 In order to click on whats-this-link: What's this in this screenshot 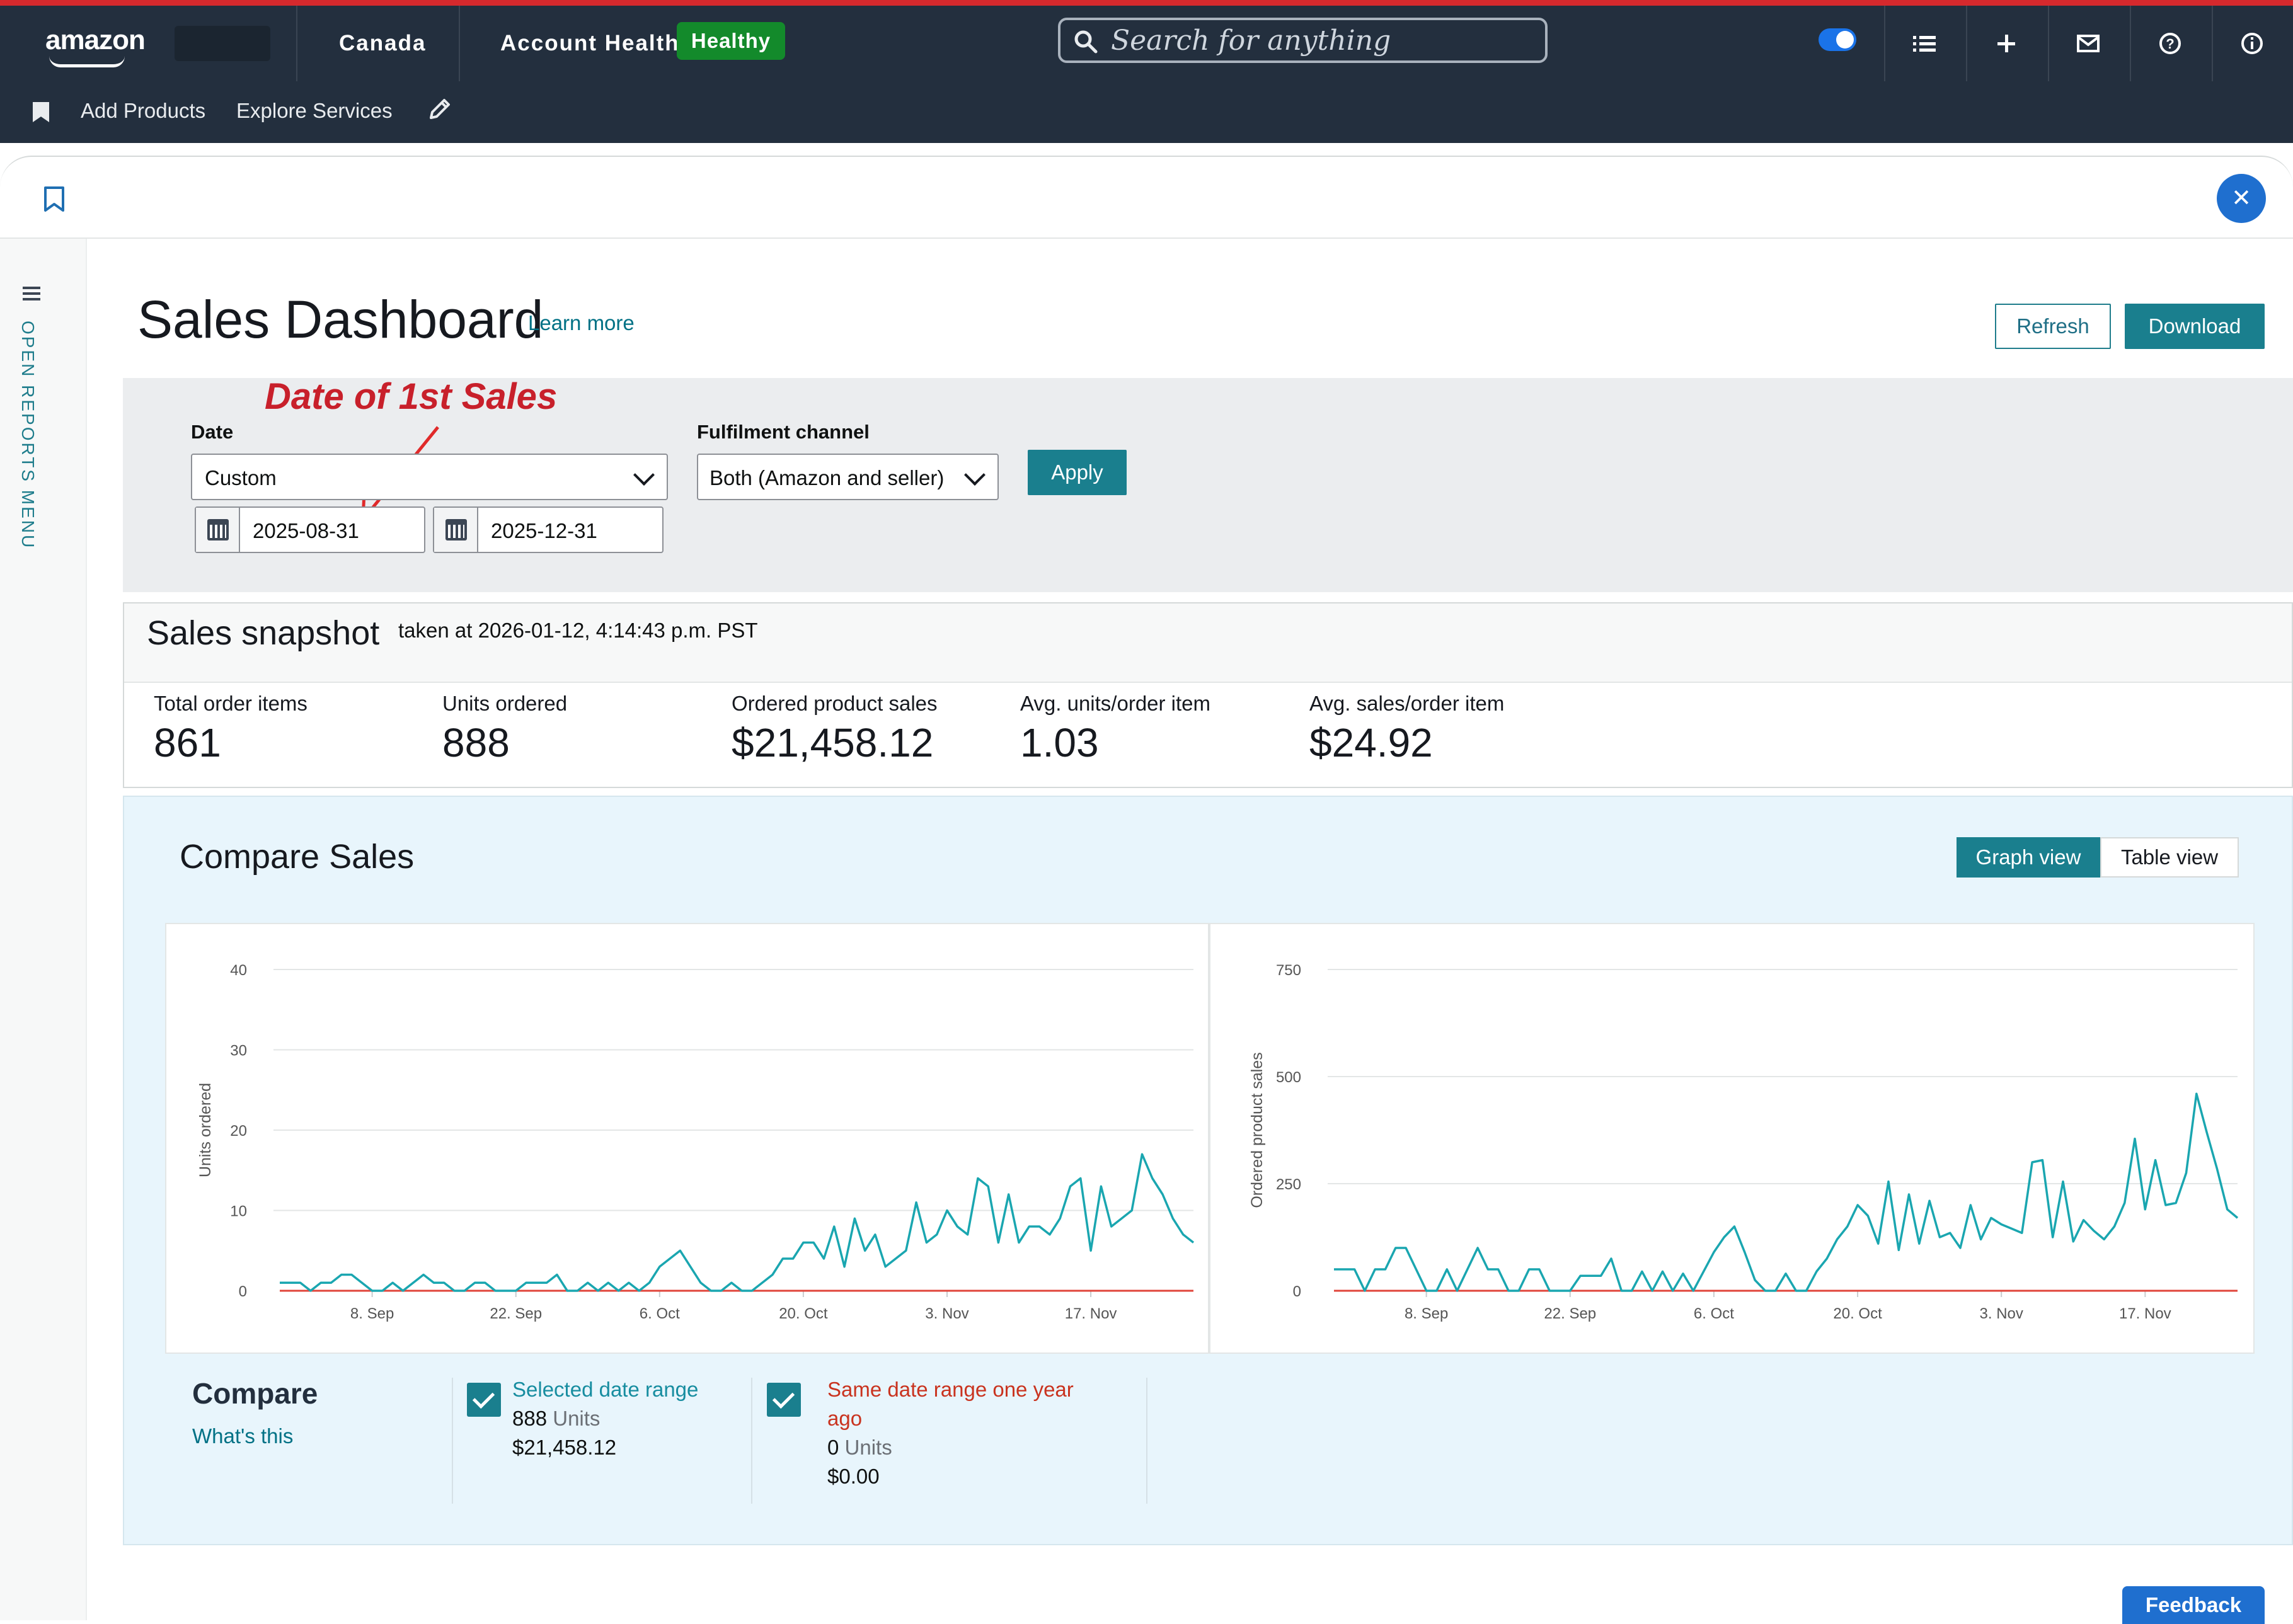, I will do `click(243, 1436)`.